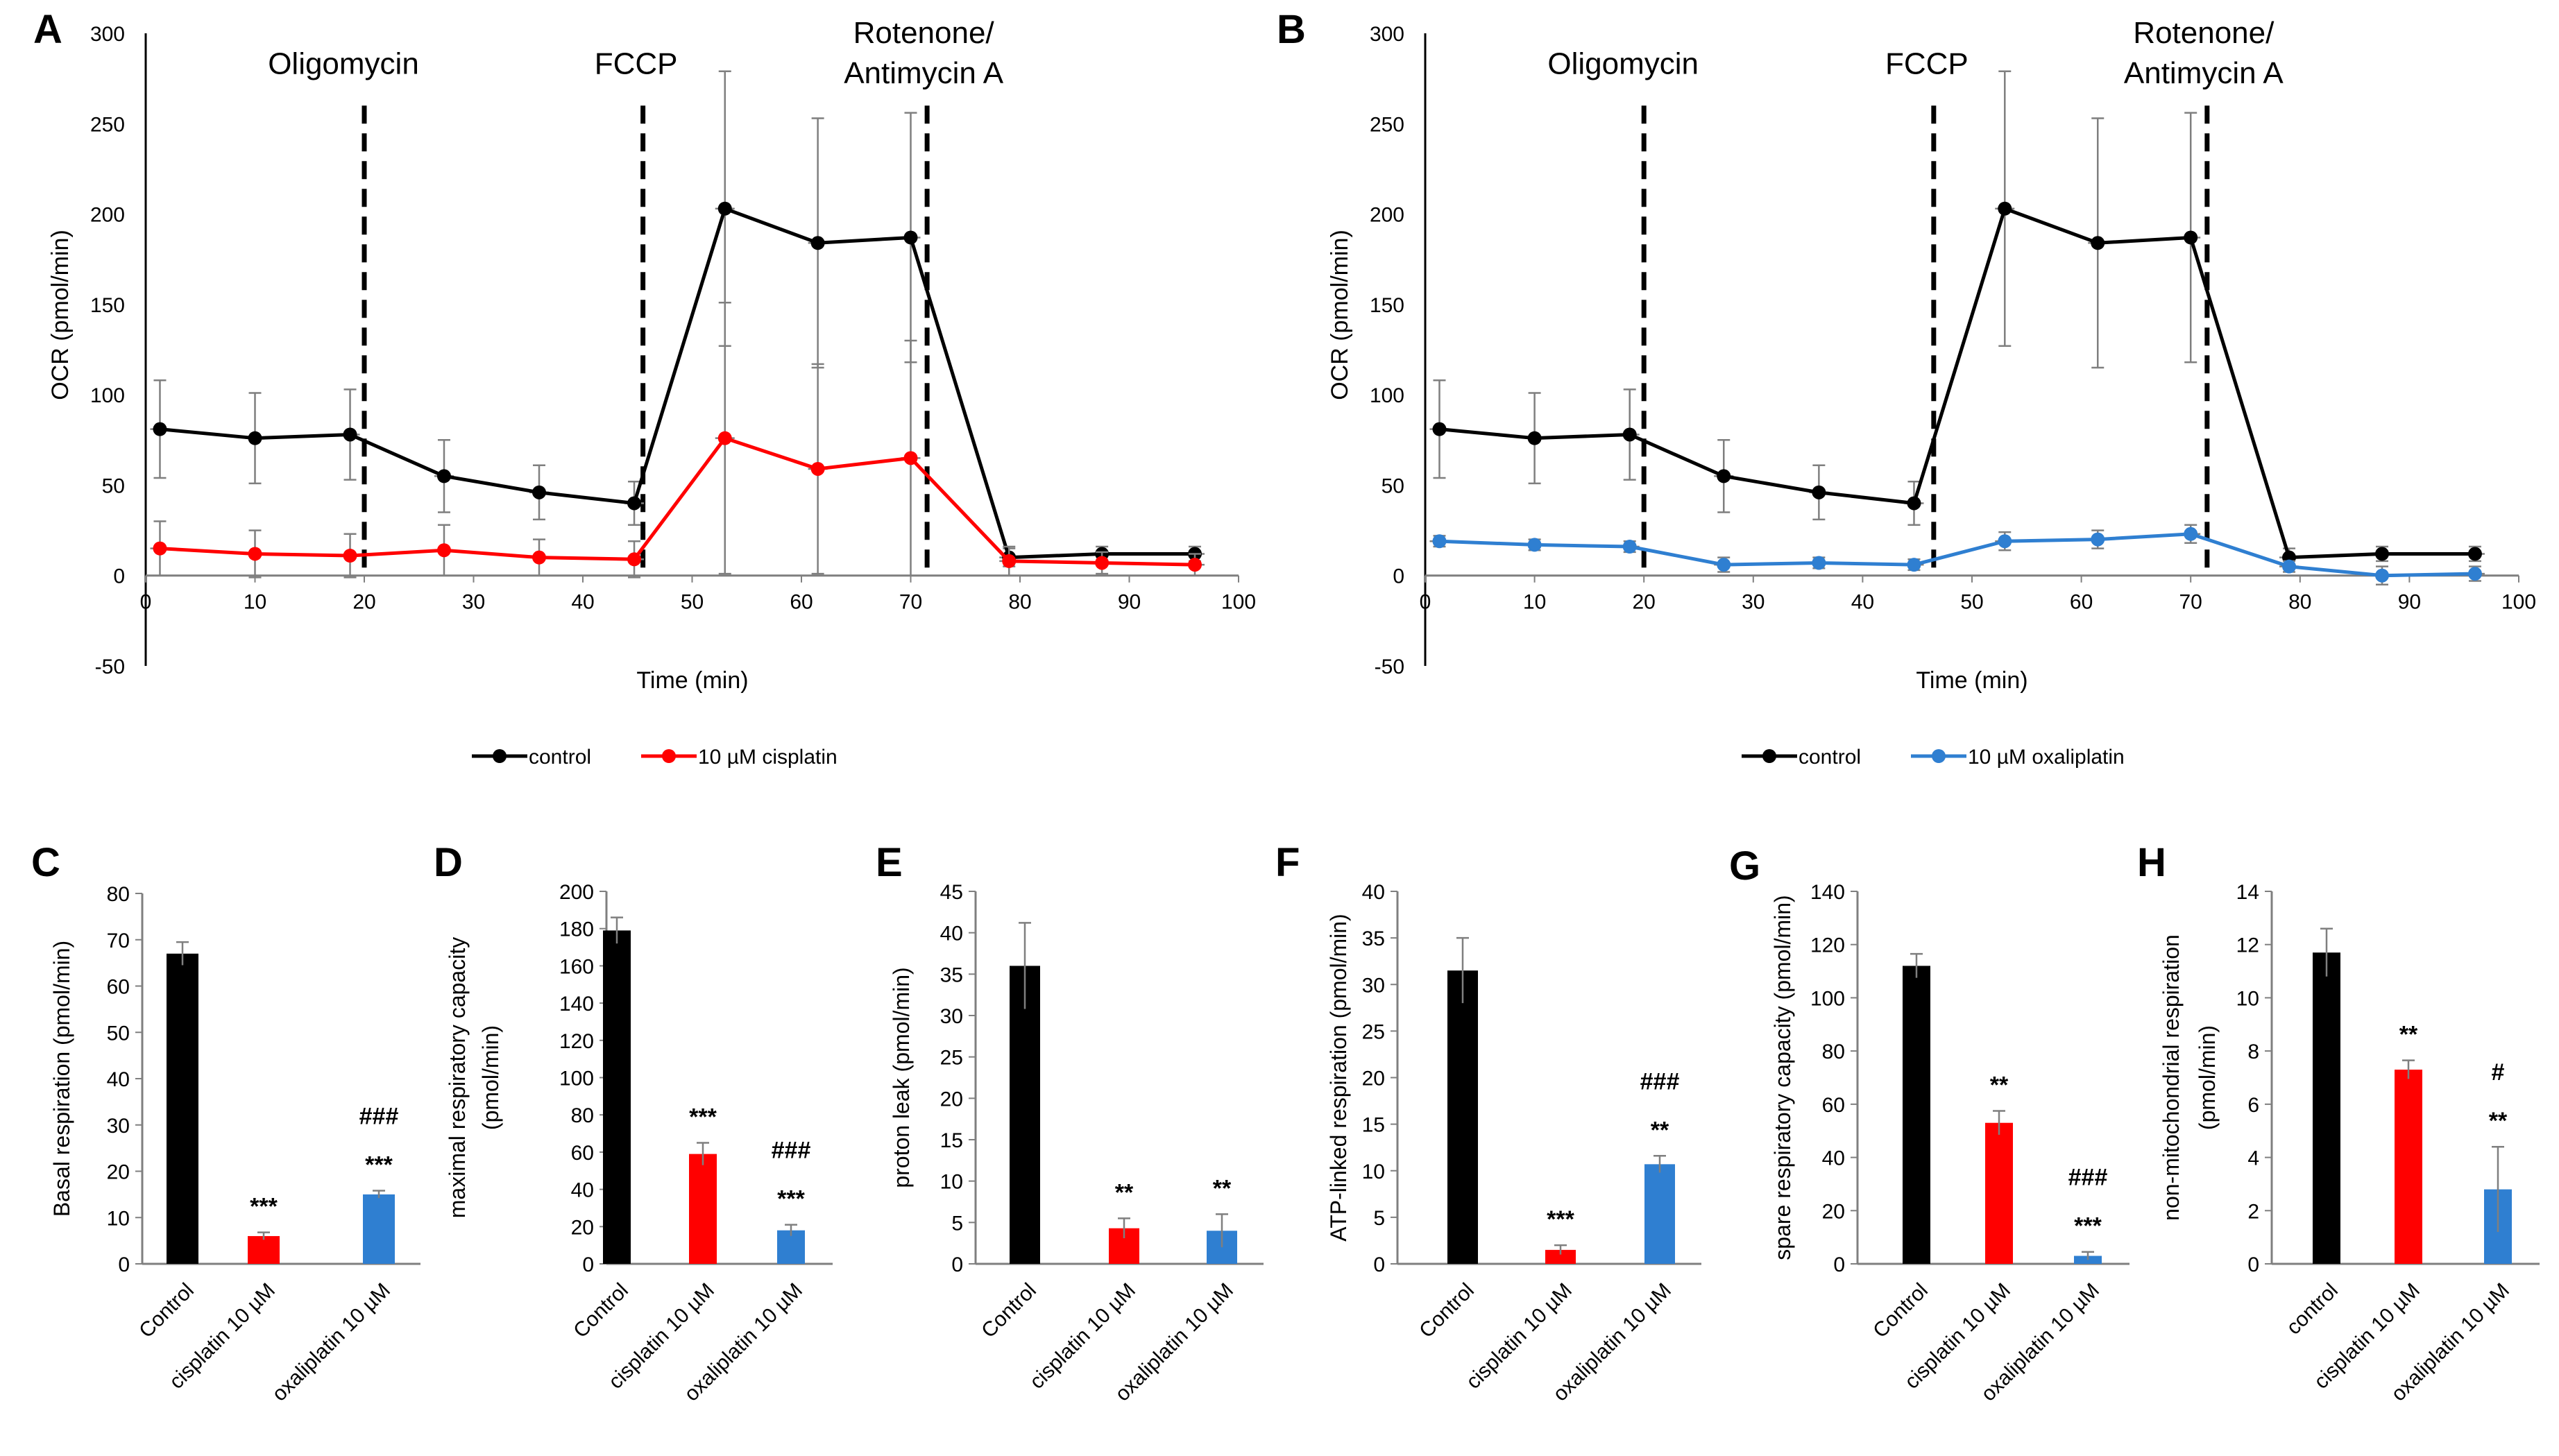 Image resolution: width=2559 pixels, height=1456 pixels. I want to click on y-axis-label-e: proton leak (pmol/min), so click(901, 1077).